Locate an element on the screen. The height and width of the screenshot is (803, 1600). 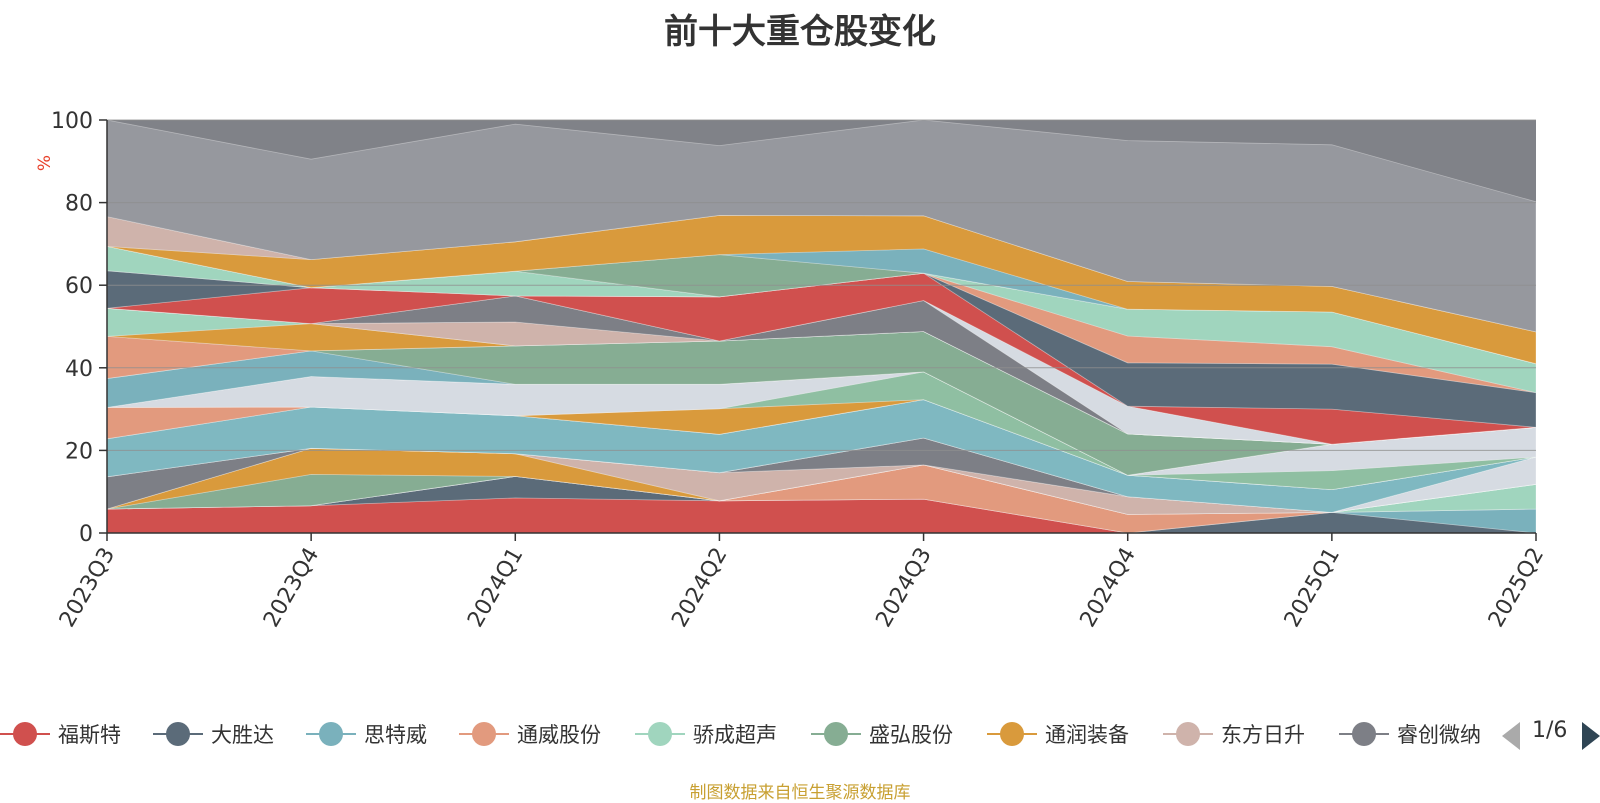
y-tick-label-40: 40 is located at coordinates (79, 369).